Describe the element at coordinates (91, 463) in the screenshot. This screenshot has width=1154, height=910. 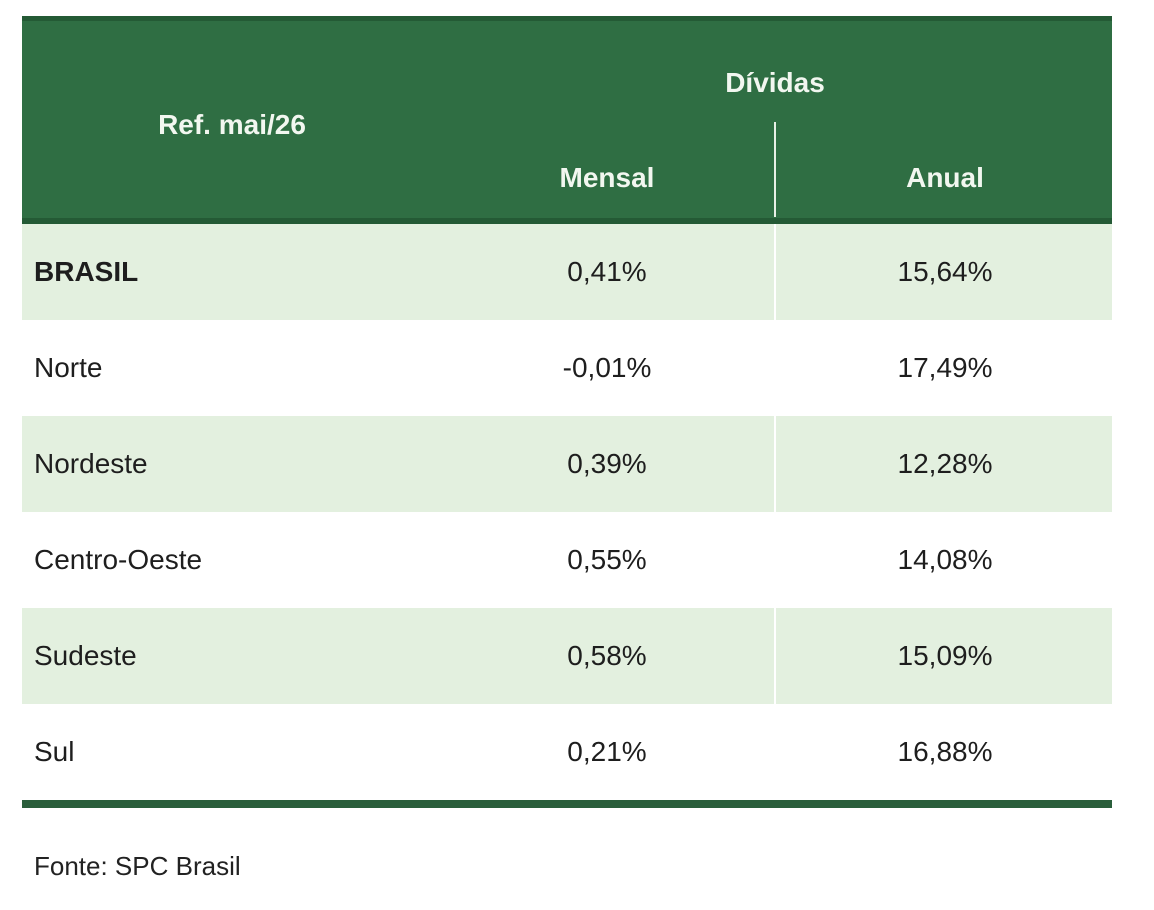
I see `row-label: Nordeste` at that location.